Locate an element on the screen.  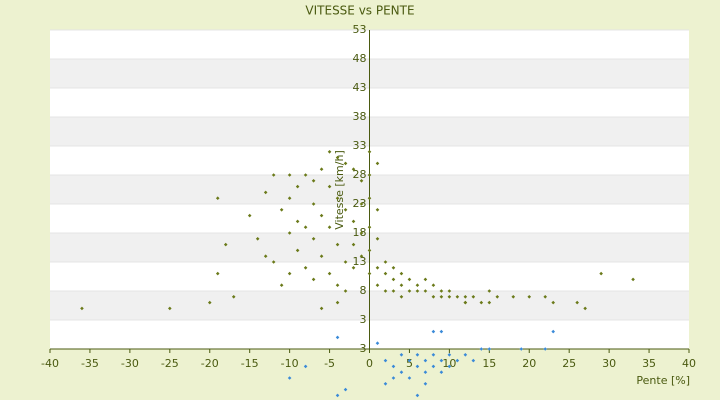
x-tick-label: 40 is located at coordinates (689, 363).